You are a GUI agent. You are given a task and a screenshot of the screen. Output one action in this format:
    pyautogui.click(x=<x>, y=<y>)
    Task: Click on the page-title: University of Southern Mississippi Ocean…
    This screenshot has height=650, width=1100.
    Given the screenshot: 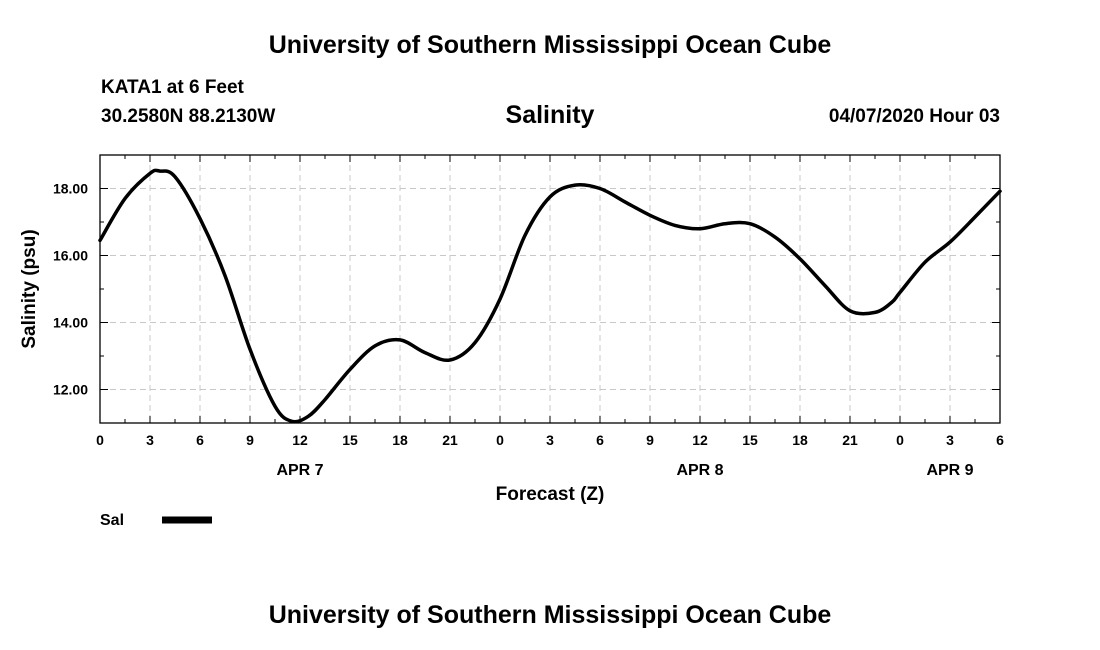 What is the action you would take?
    pyautogui.click(x=550, y=45)
    